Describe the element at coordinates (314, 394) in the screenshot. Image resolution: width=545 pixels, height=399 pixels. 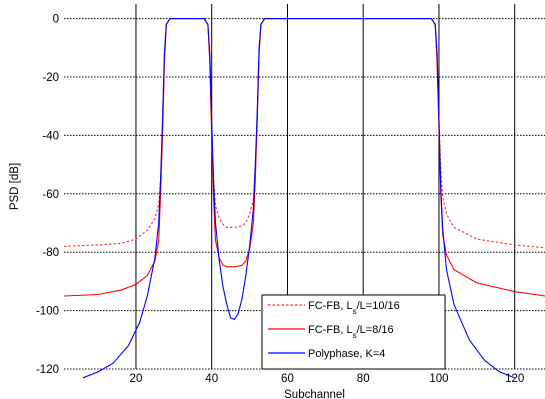
I see `x-axis-label: Subchannel` at that location.